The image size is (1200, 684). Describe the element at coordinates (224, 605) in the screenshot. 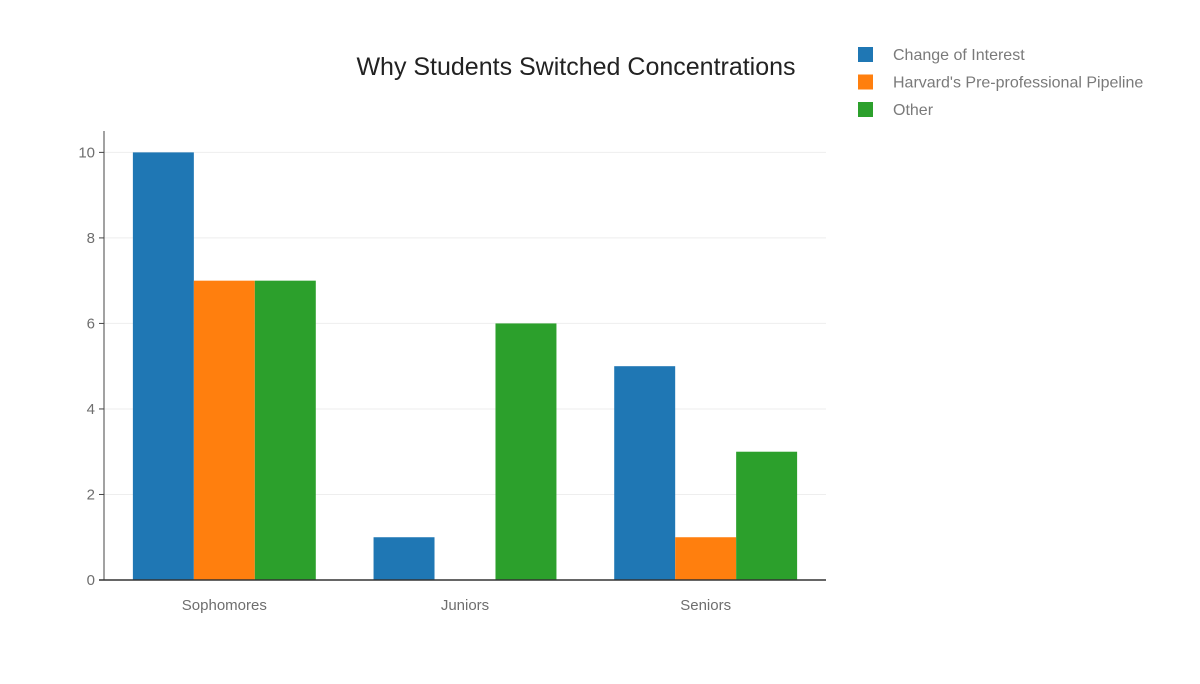

I see `x-tick-label: Sophomores` at that location.